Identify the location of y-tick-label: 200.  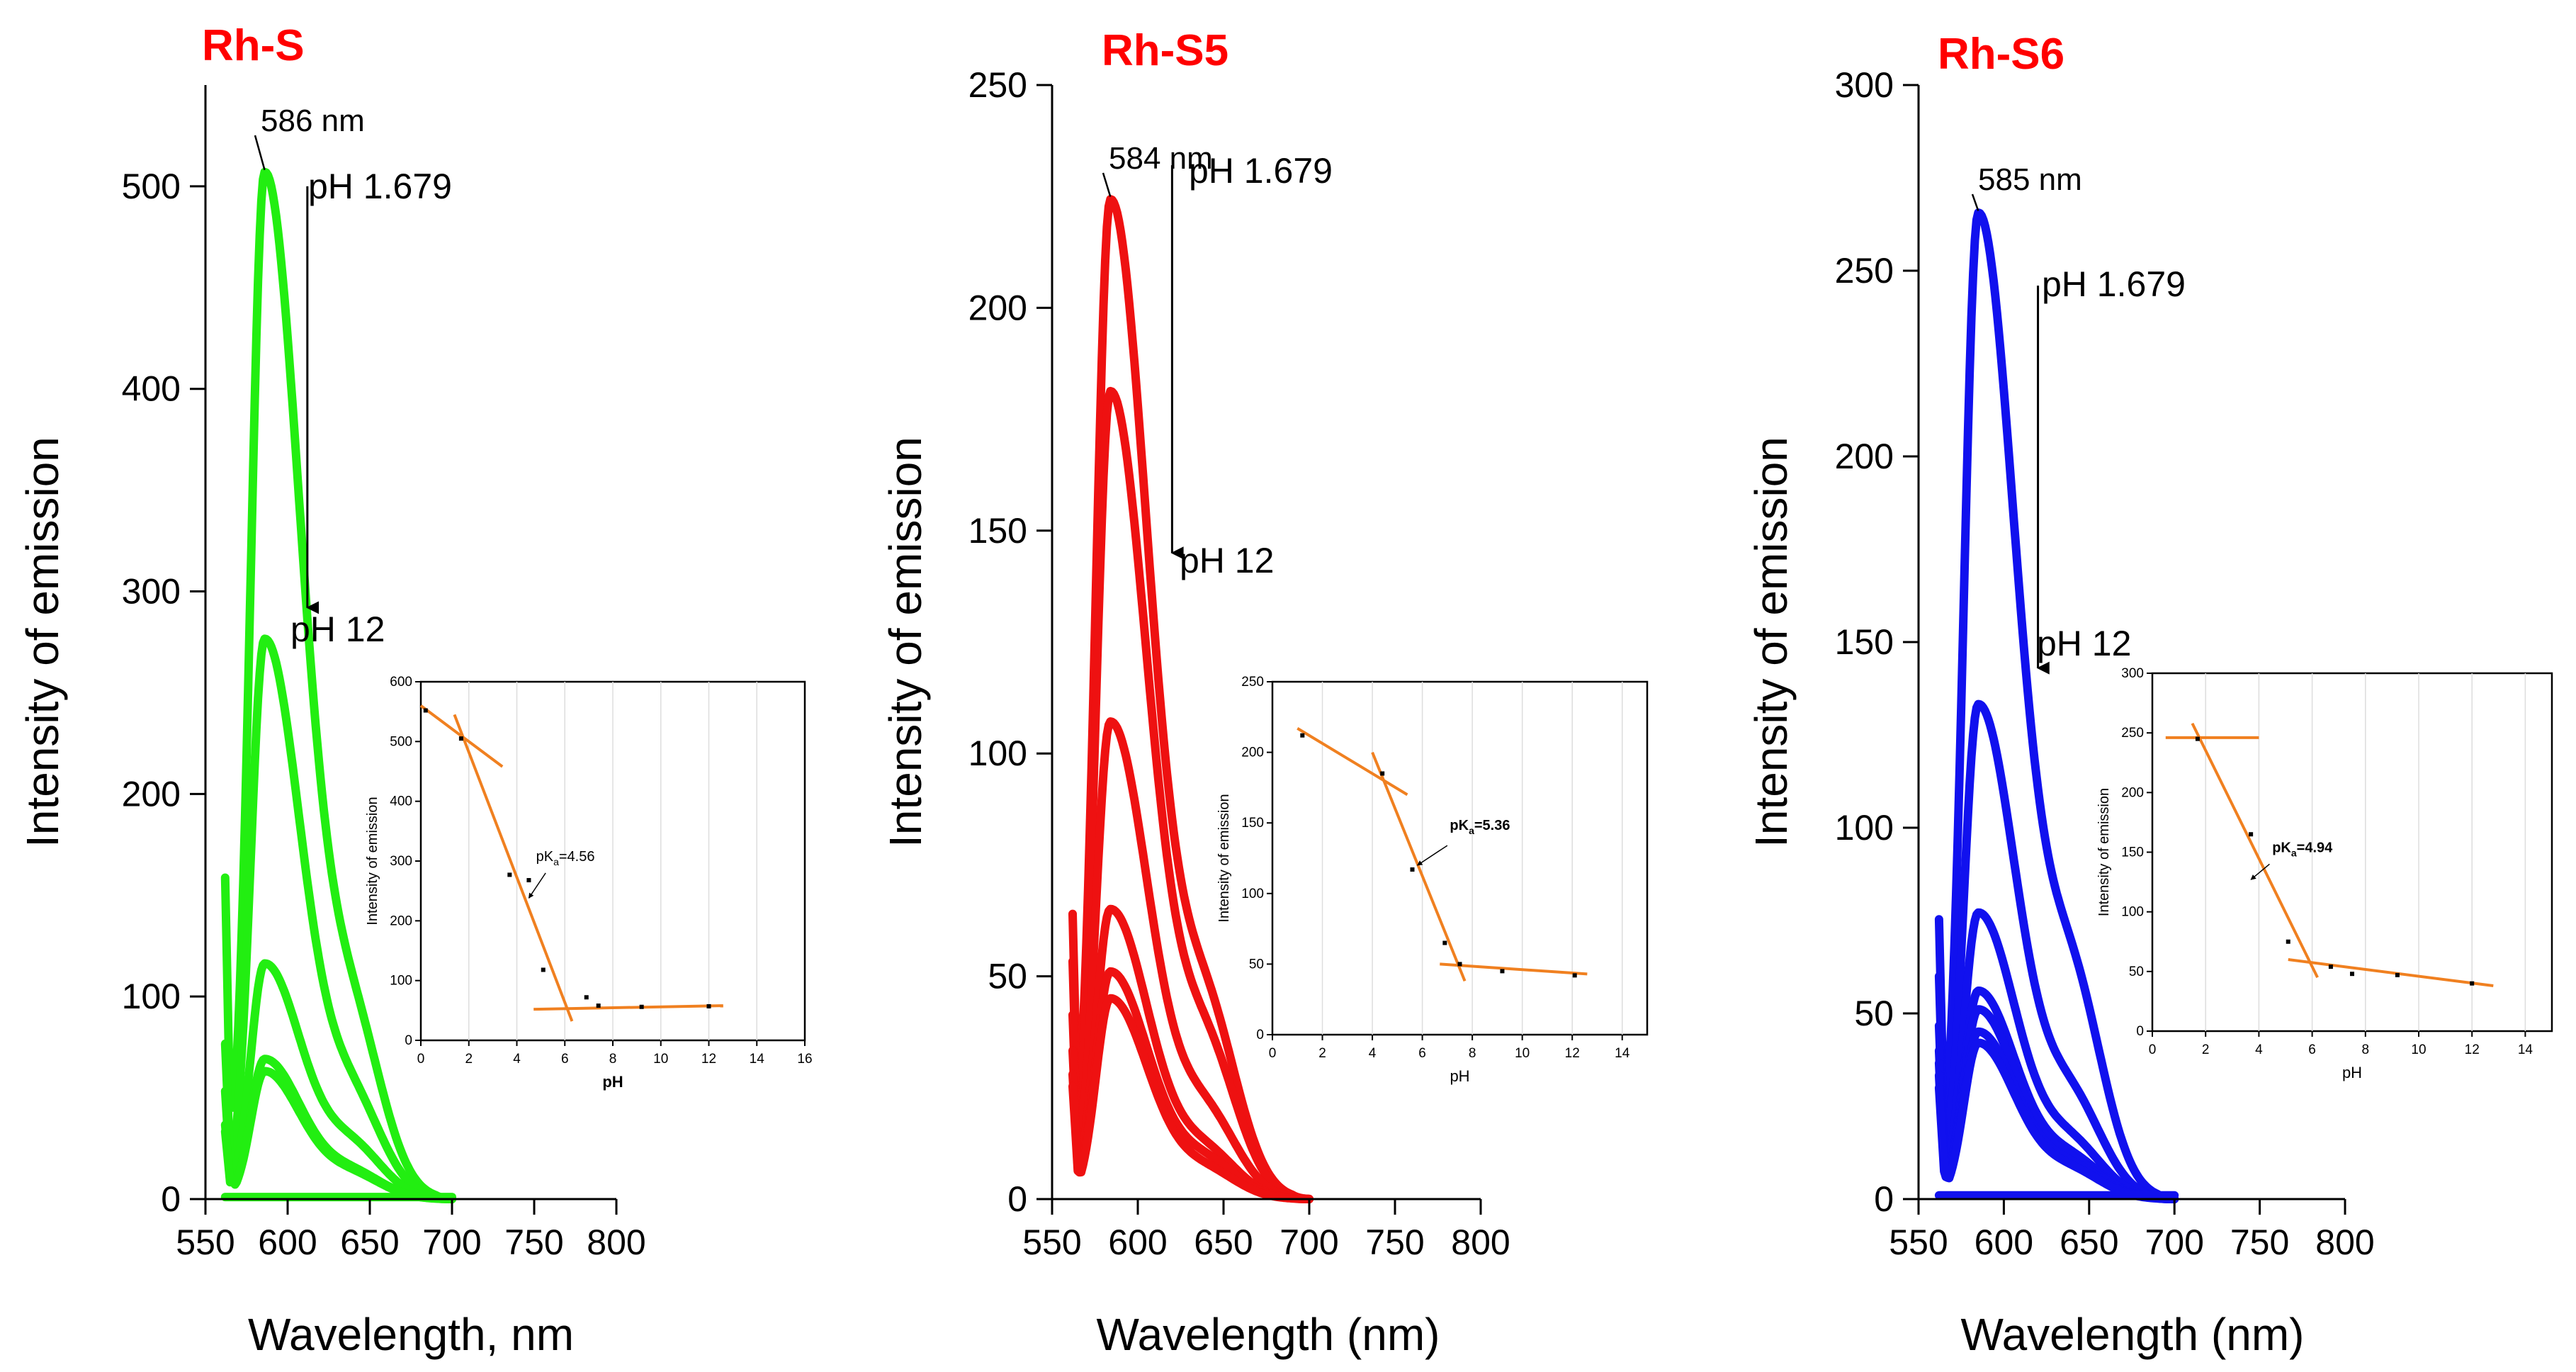
(151, 794).